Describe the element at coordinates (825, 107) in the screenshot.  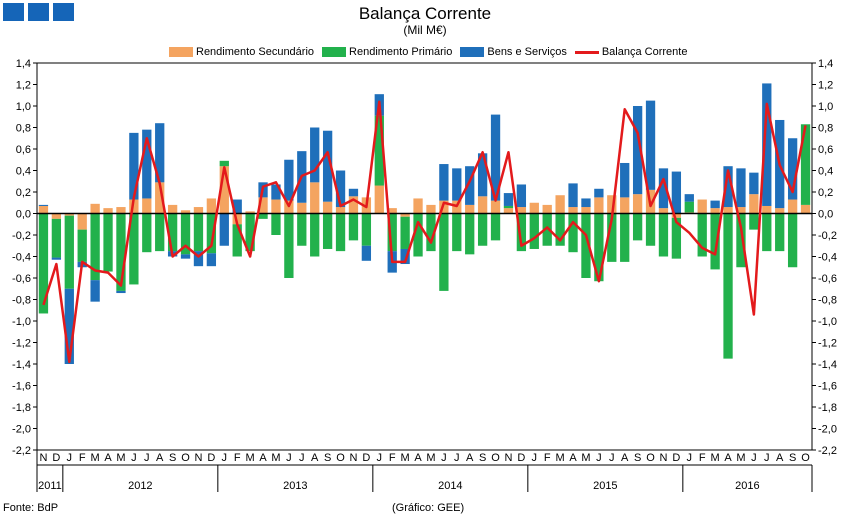
I see `y-tick-label-right: 1,0` at that location.